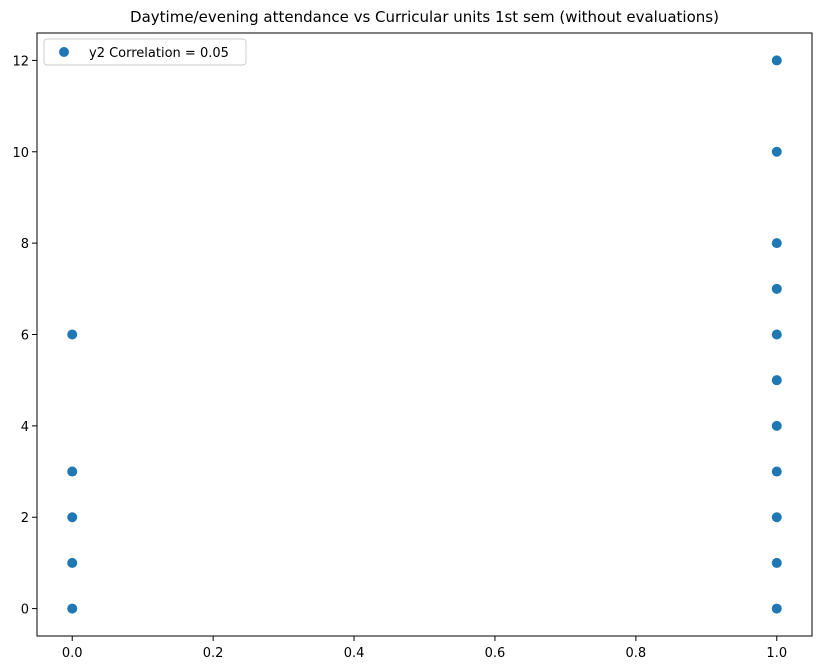  Describe the element at coordinates (354, 653) in the screenshot. I see `x-tick-label: 0.4` at that location.